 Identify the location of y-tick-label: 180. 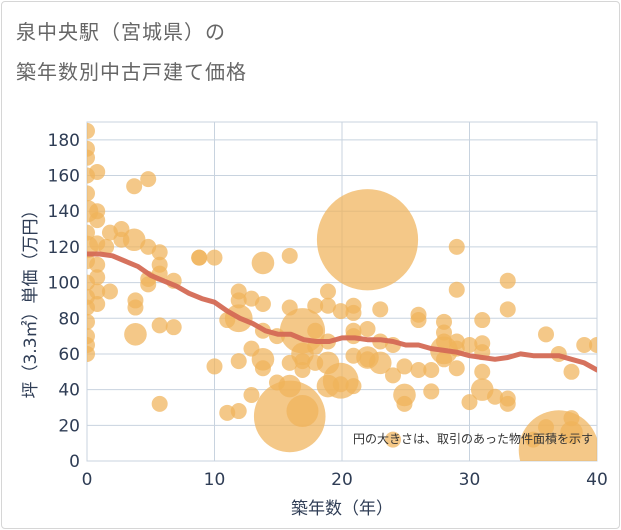
(64, 141).